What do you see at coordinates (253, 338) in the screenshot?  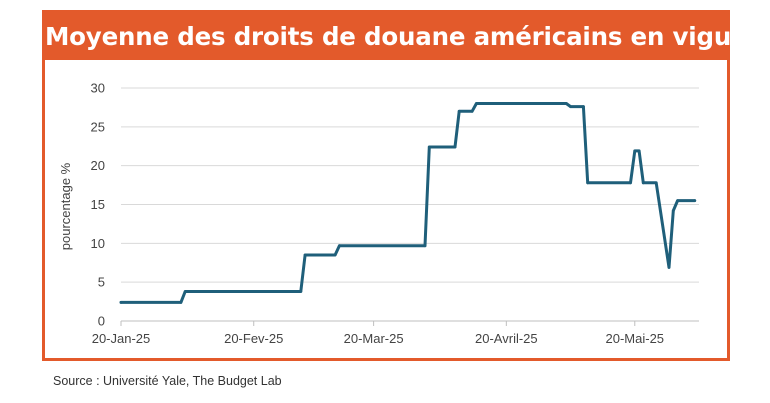 I see `x-tick-label: 20-Fev-25` at bounding box center [253, 338].